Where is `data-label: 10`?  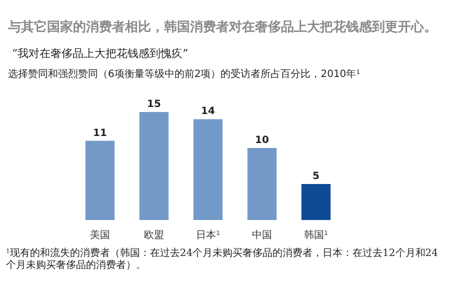
data-label: 10 is located at coordinates (262, 140).